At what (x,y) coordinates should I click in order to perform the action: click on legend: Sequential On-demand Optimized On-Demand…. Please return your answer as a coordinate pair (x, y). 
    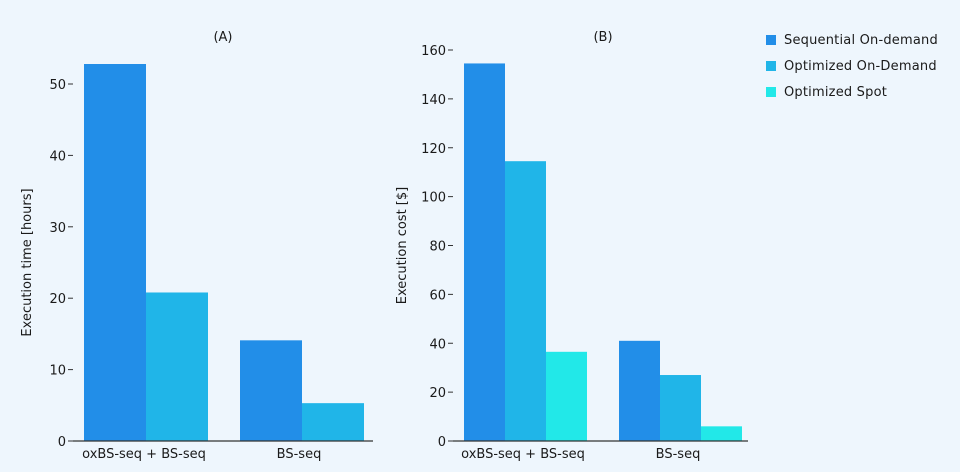
    Looking at the image, I should click on (852, 66).